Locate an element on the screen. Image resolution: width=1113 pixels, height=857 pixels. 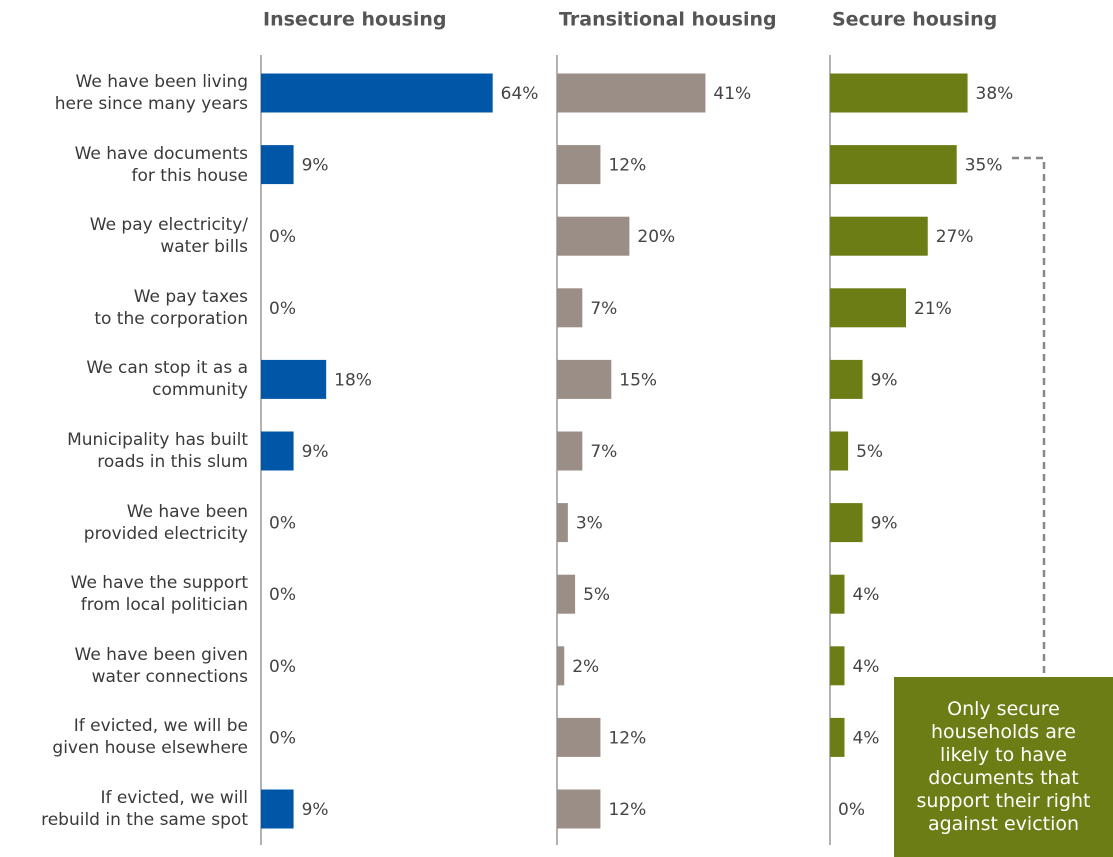
value-label: 64% is located at coordinates (520, 94).